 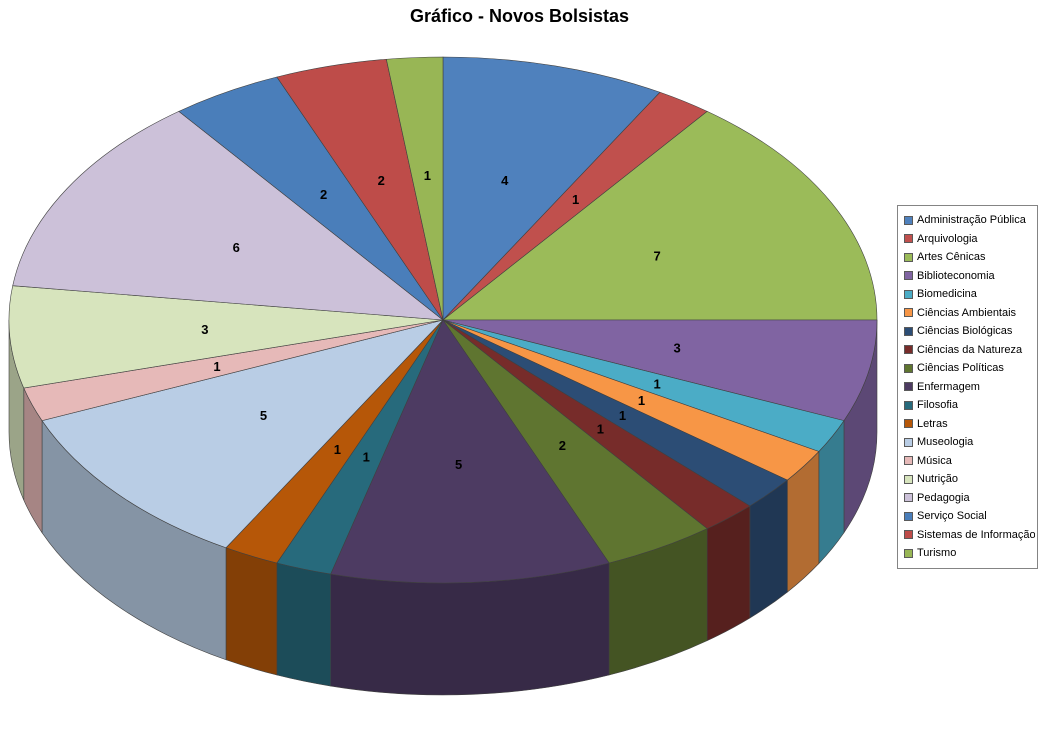 What do you see at coordinates (947, 294) in the screenshot?
I see `legend-label: Biomedicina` at bounding box center [947, 294].